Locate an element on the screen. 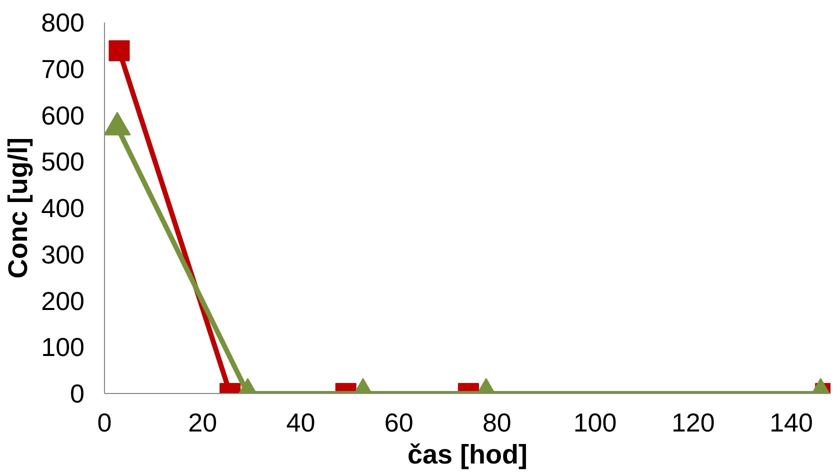 This screenshot has width=834, height=472. x-tick-label: 140 is located at coordinates (791, 423).